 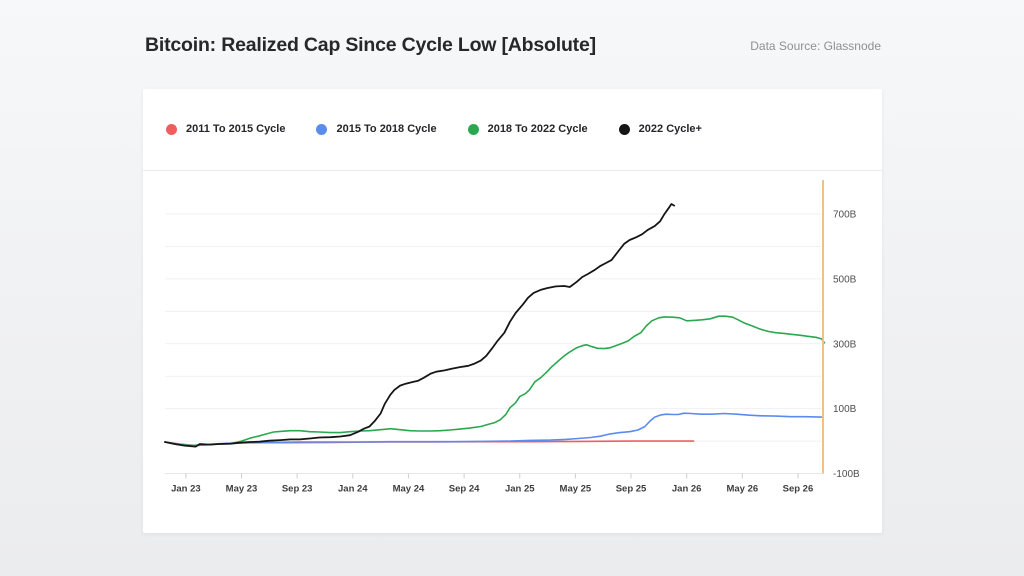 What do you see at coordinates (409, 489) in the screenshot?
I see `x-tick-label: May 24` at bounding box center [409, 489].